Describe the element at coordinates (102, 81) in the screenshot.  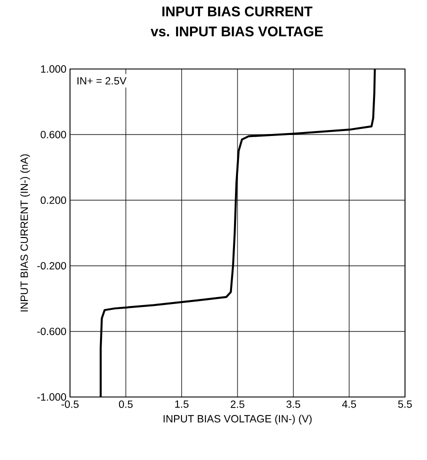
I see `annotation: IN+ = 2.5V` at that location.